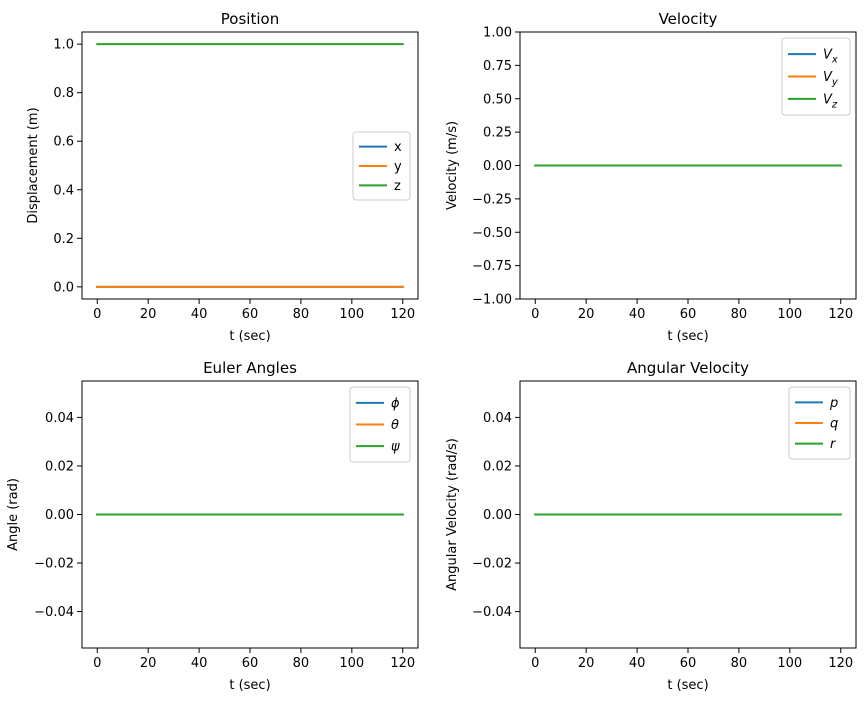 The height and width of the screenshot is (701, 866). What do you see at coordinates (688, 368) in the screenshot?
I see `subplot-title: Angular Velocity` at bounding box center [688, 368].